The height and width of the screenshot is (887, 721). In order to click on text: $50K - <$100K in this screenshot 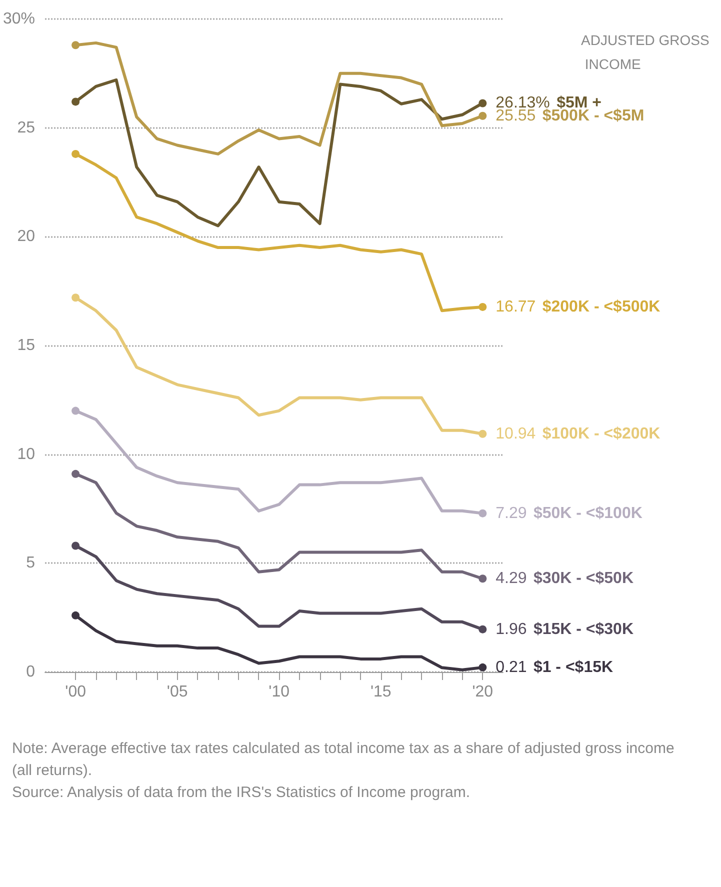, I will do `click(588, 513)`.